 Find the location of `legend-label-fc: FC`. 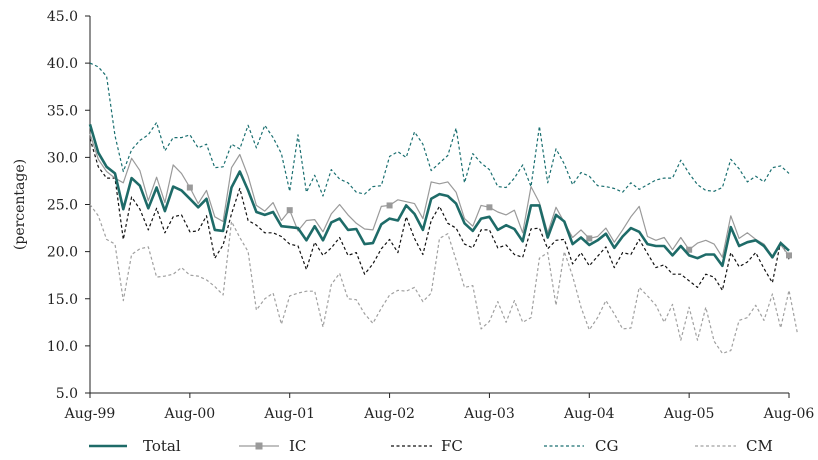

legend-label-fc: FC is located at coordinates (452, 446).